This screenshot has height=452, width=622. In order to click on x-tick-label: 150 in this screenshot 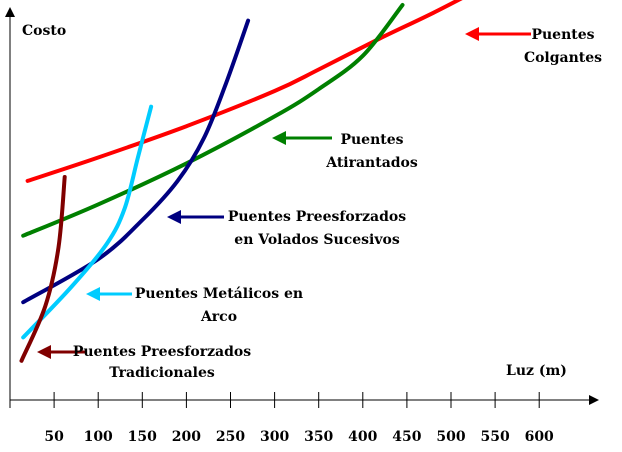, I will do `click(142, 437)`.